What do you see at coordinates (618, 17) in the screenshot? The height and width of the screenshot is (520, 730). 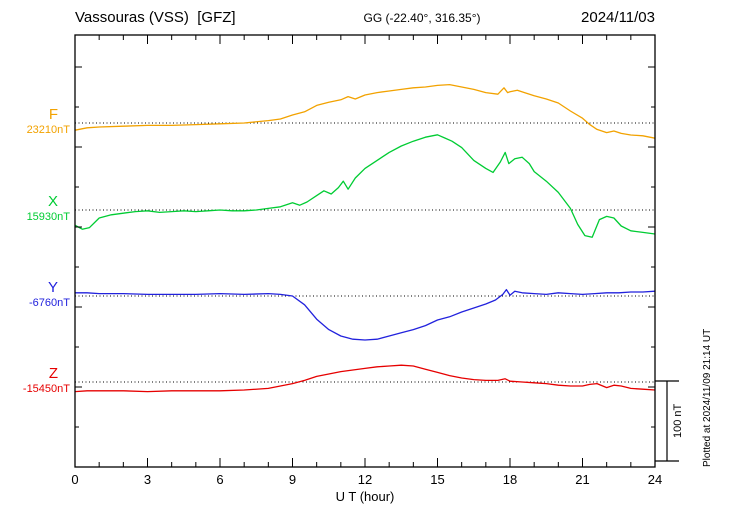 I see `plot-date: 2024/11/03` at bounding box center [618, 17].